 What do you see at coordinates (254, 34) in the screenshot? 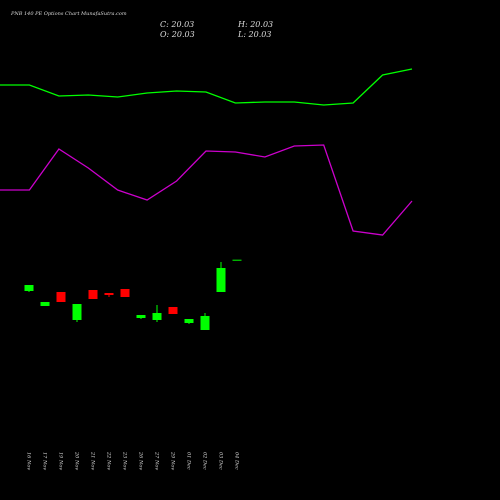
I see `low-label: L: 20.03` at bounding box center [254, 34].